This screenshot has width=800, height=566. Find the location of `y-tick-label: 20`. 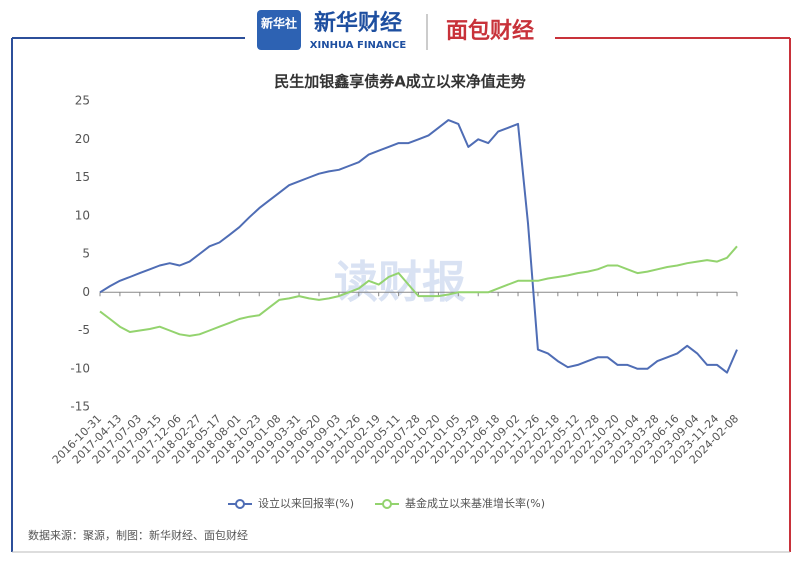

y-tick-label: 20 is located at coordinates (82, 139).